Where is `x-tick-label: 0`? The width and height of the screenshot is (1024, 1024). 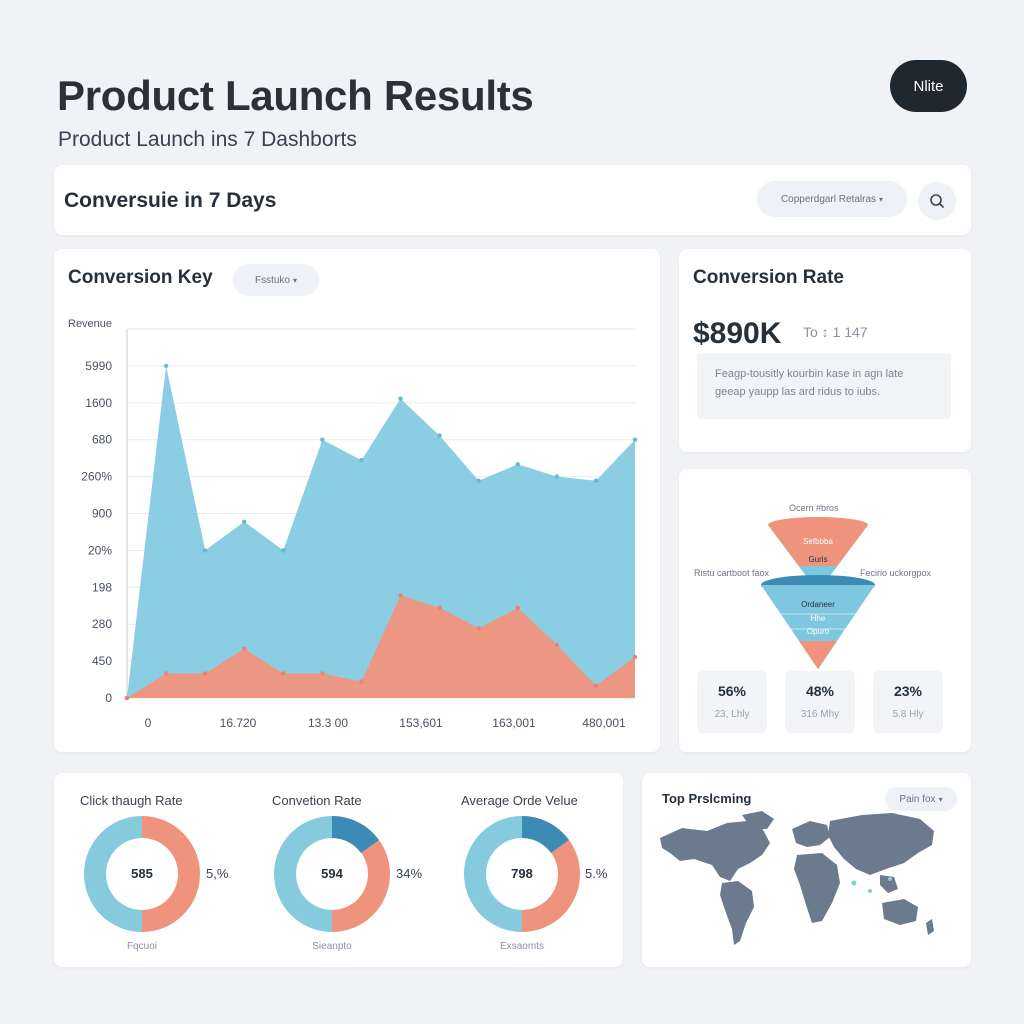 x-tick-label: 0 is located at coordinates (148, 723).